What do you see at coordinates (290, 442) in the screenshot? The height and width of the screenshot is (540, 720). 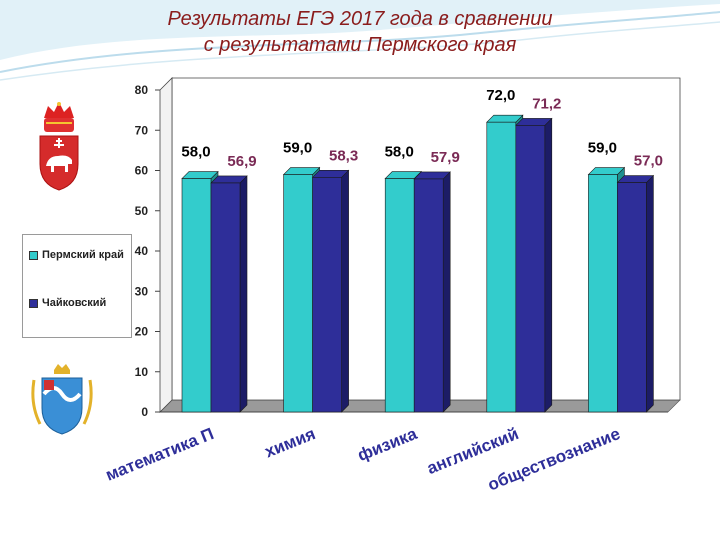 I see `category-label: химия` at bounding box center [290, 442].